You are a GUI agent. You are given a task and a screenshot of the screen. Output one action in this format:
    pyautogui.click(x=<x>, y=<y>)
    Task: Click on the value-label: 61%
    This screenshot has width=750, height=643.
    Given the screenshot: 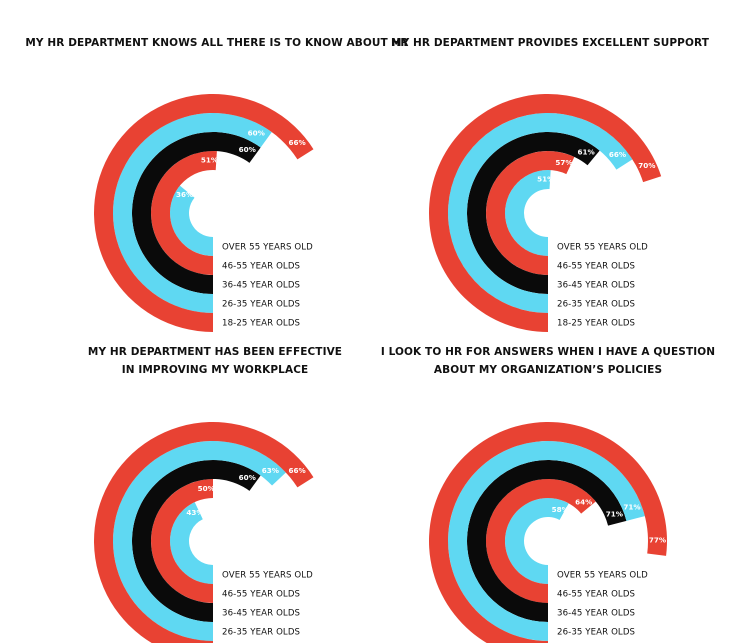 What is the action you would take?
    pyautogui.click(x=585, y=151)
    